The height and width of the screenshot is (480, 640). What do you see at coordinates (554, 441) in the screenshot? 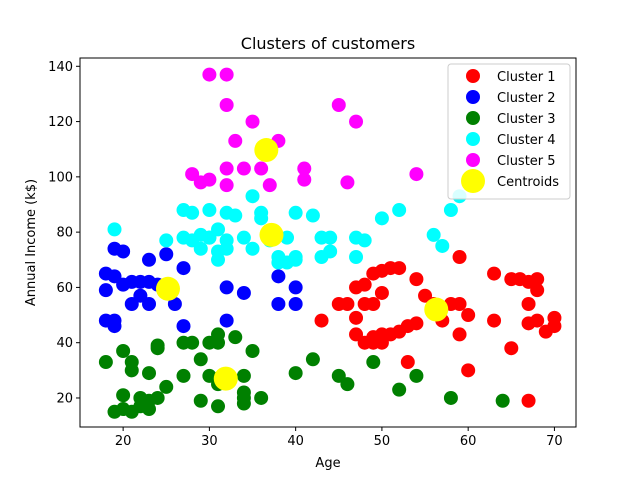
I see `x-tick-label: 70` at bounding box center [554, 441].